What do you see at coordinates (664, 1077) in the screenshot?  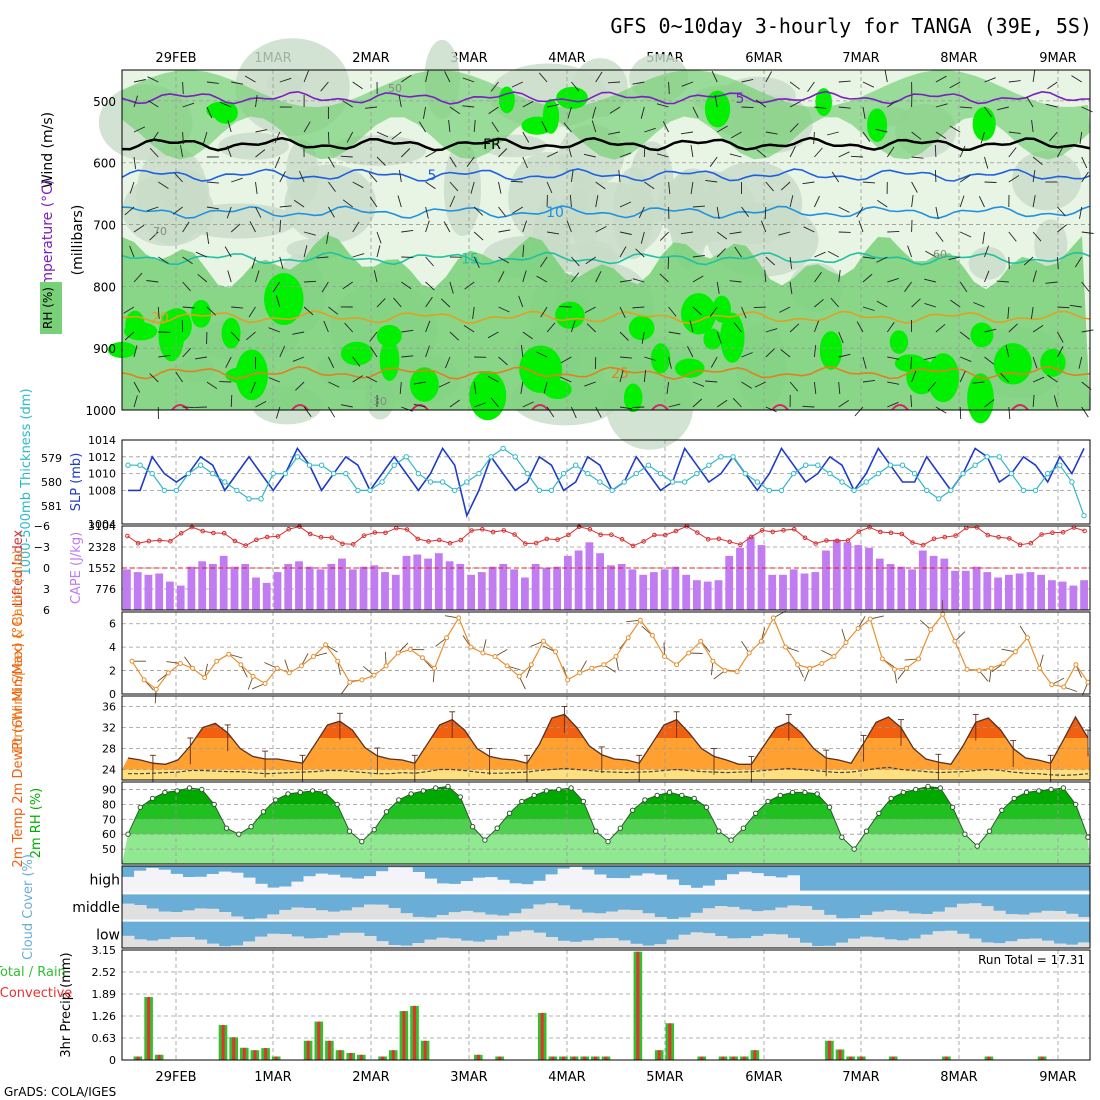 I see `bottom-date-label: 5MAR` at bounding box center [664, 1077].